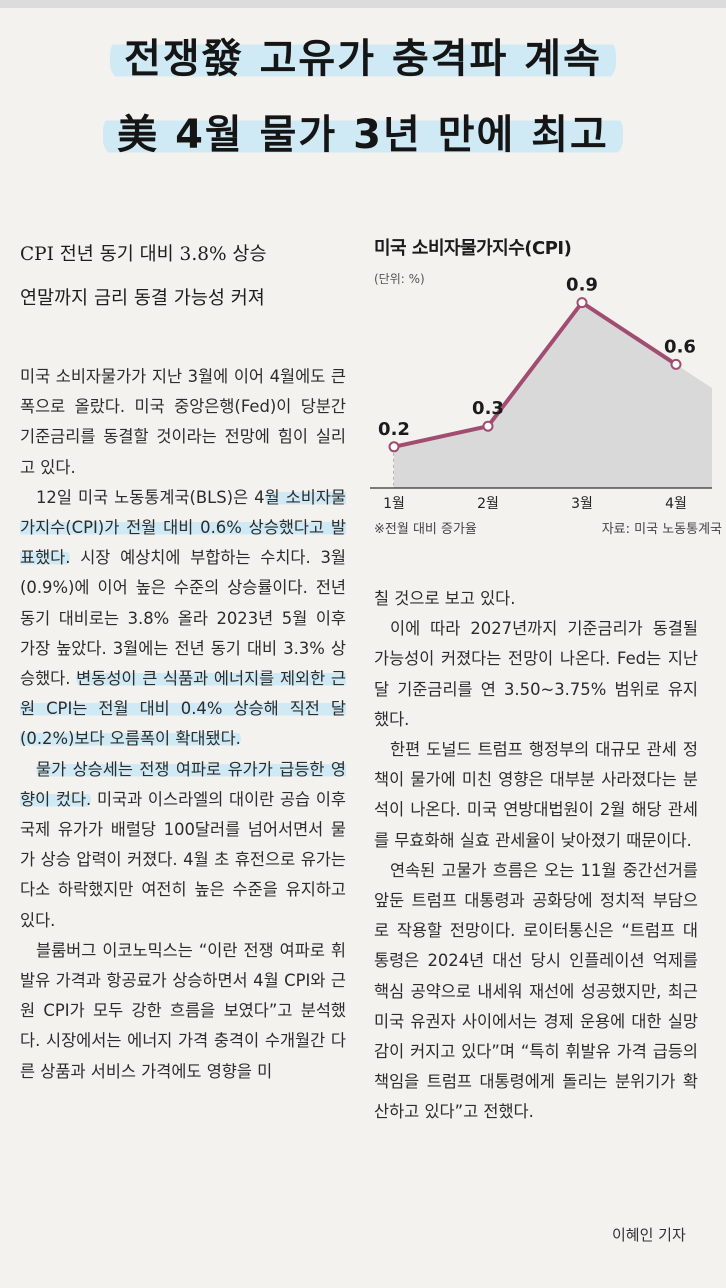 The width and height of the screenshot is (726, 1288). What do you see at coordinates (399, 279) in the screenshot?
I see `chart-unit: (단위: %)` at bounding box center [399, 279].